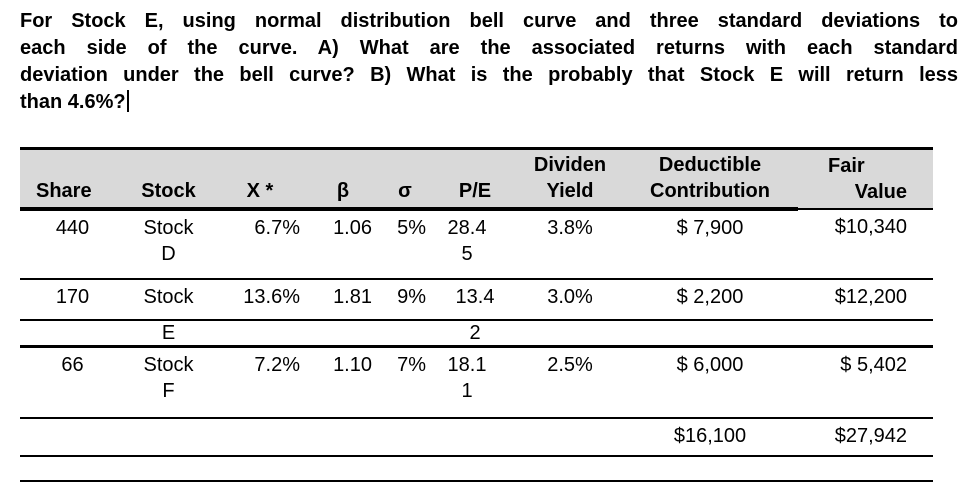  What do you see at coordinates (168, 334) in the screenshot?
I see `cell-e2-stock: E` at bounding box center [168, 334].